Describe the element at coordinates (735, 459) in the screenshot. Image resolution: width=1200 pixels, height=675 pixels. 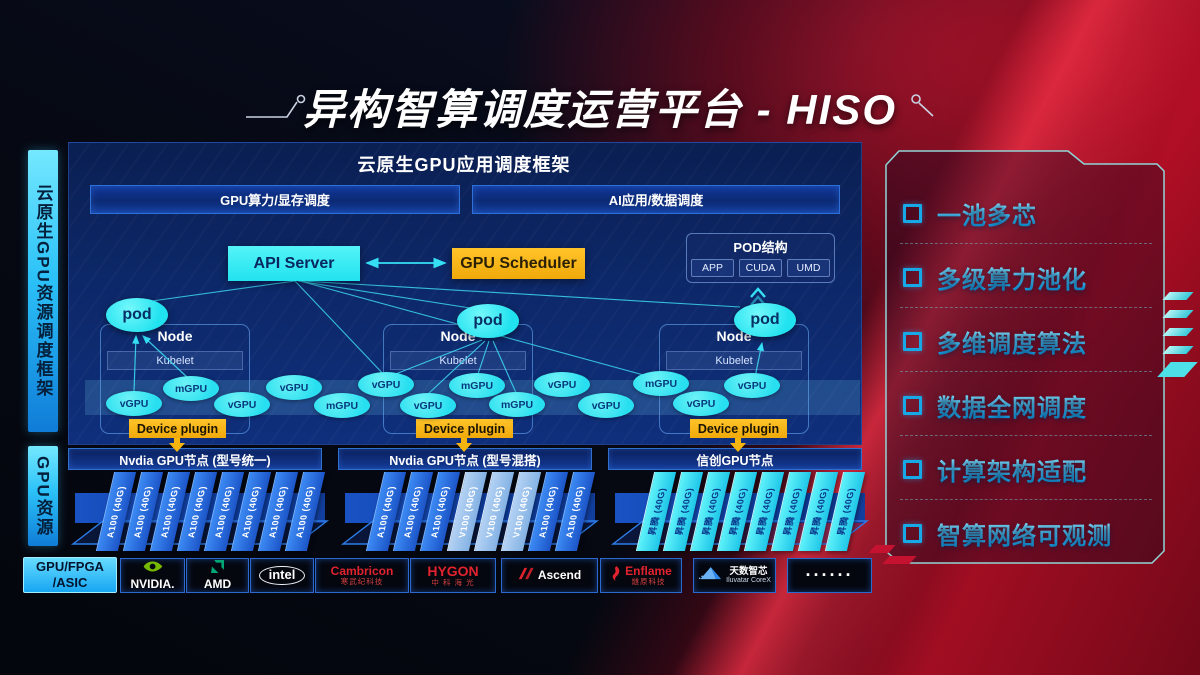
I see `gpu-node-header-xinchuang: 信创GPU节点` at that location.